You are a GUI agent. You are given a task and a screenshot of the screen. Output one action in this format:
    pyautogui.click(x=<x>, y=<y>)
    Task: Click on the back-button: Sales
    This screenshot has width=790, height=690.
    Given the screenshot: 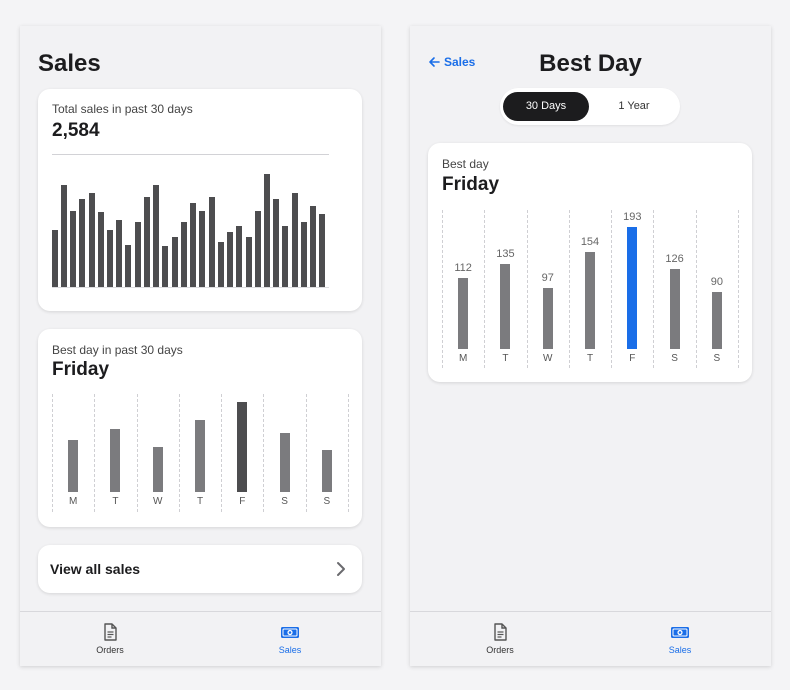 What is the action you would take?
    pyautogui.click(x=451, y=62)
    